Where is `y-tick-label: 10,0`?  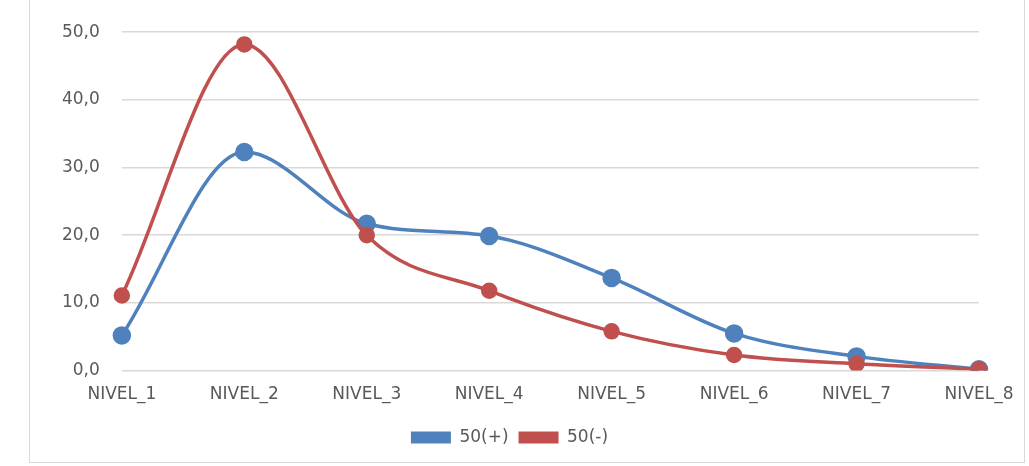
y-tick-label: 10,0 is located at coordinates (80, 301).